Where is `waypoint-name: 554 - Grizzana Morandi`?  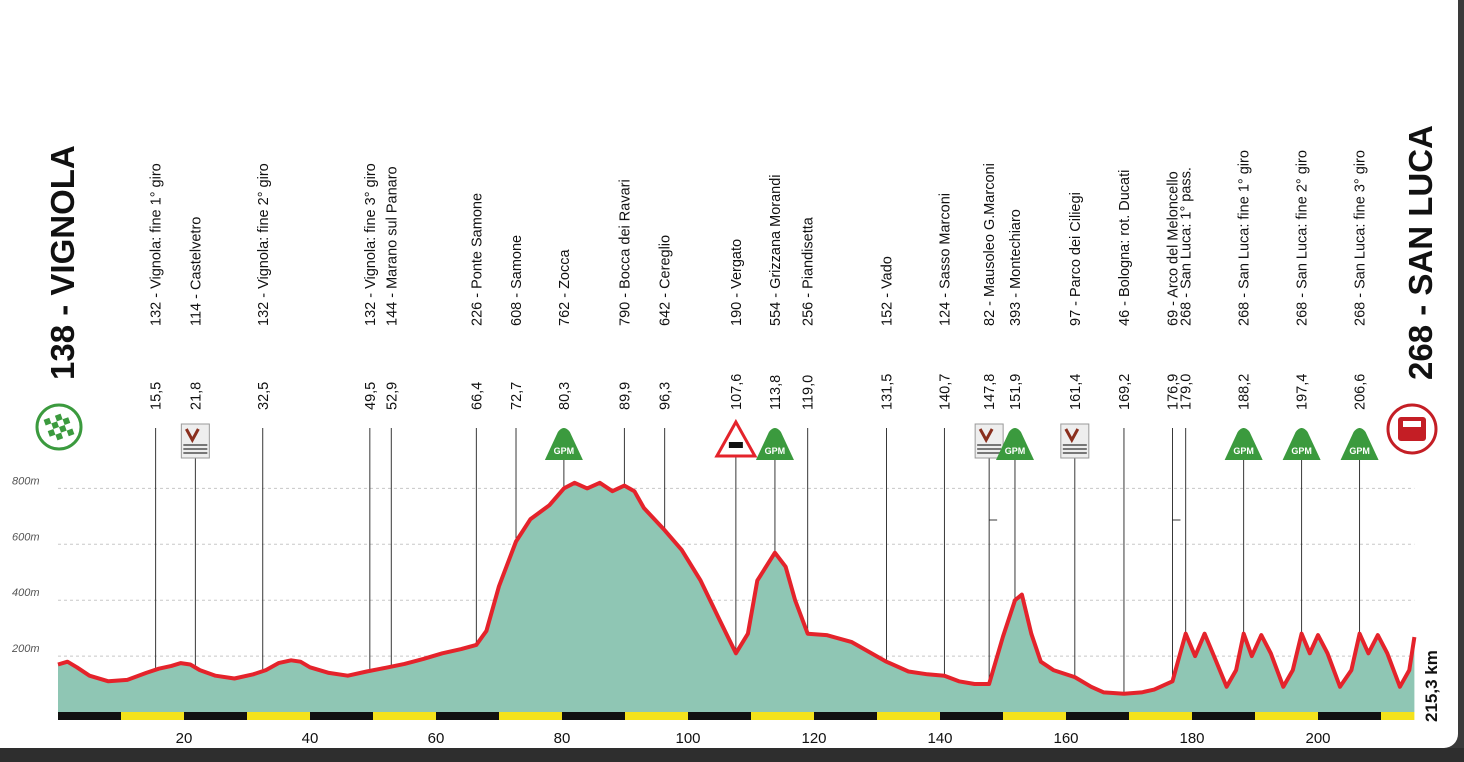 waypoint-name: 554 - Grizzana Morandi is located at coordinates (776, 250).